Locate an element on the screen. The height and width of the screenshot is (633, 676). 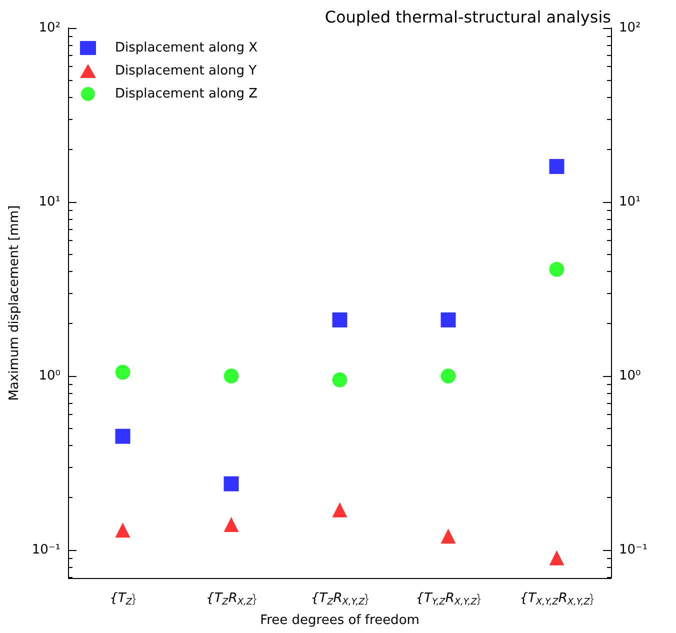
text: 10⁰ is located at coordinates (630, 376).